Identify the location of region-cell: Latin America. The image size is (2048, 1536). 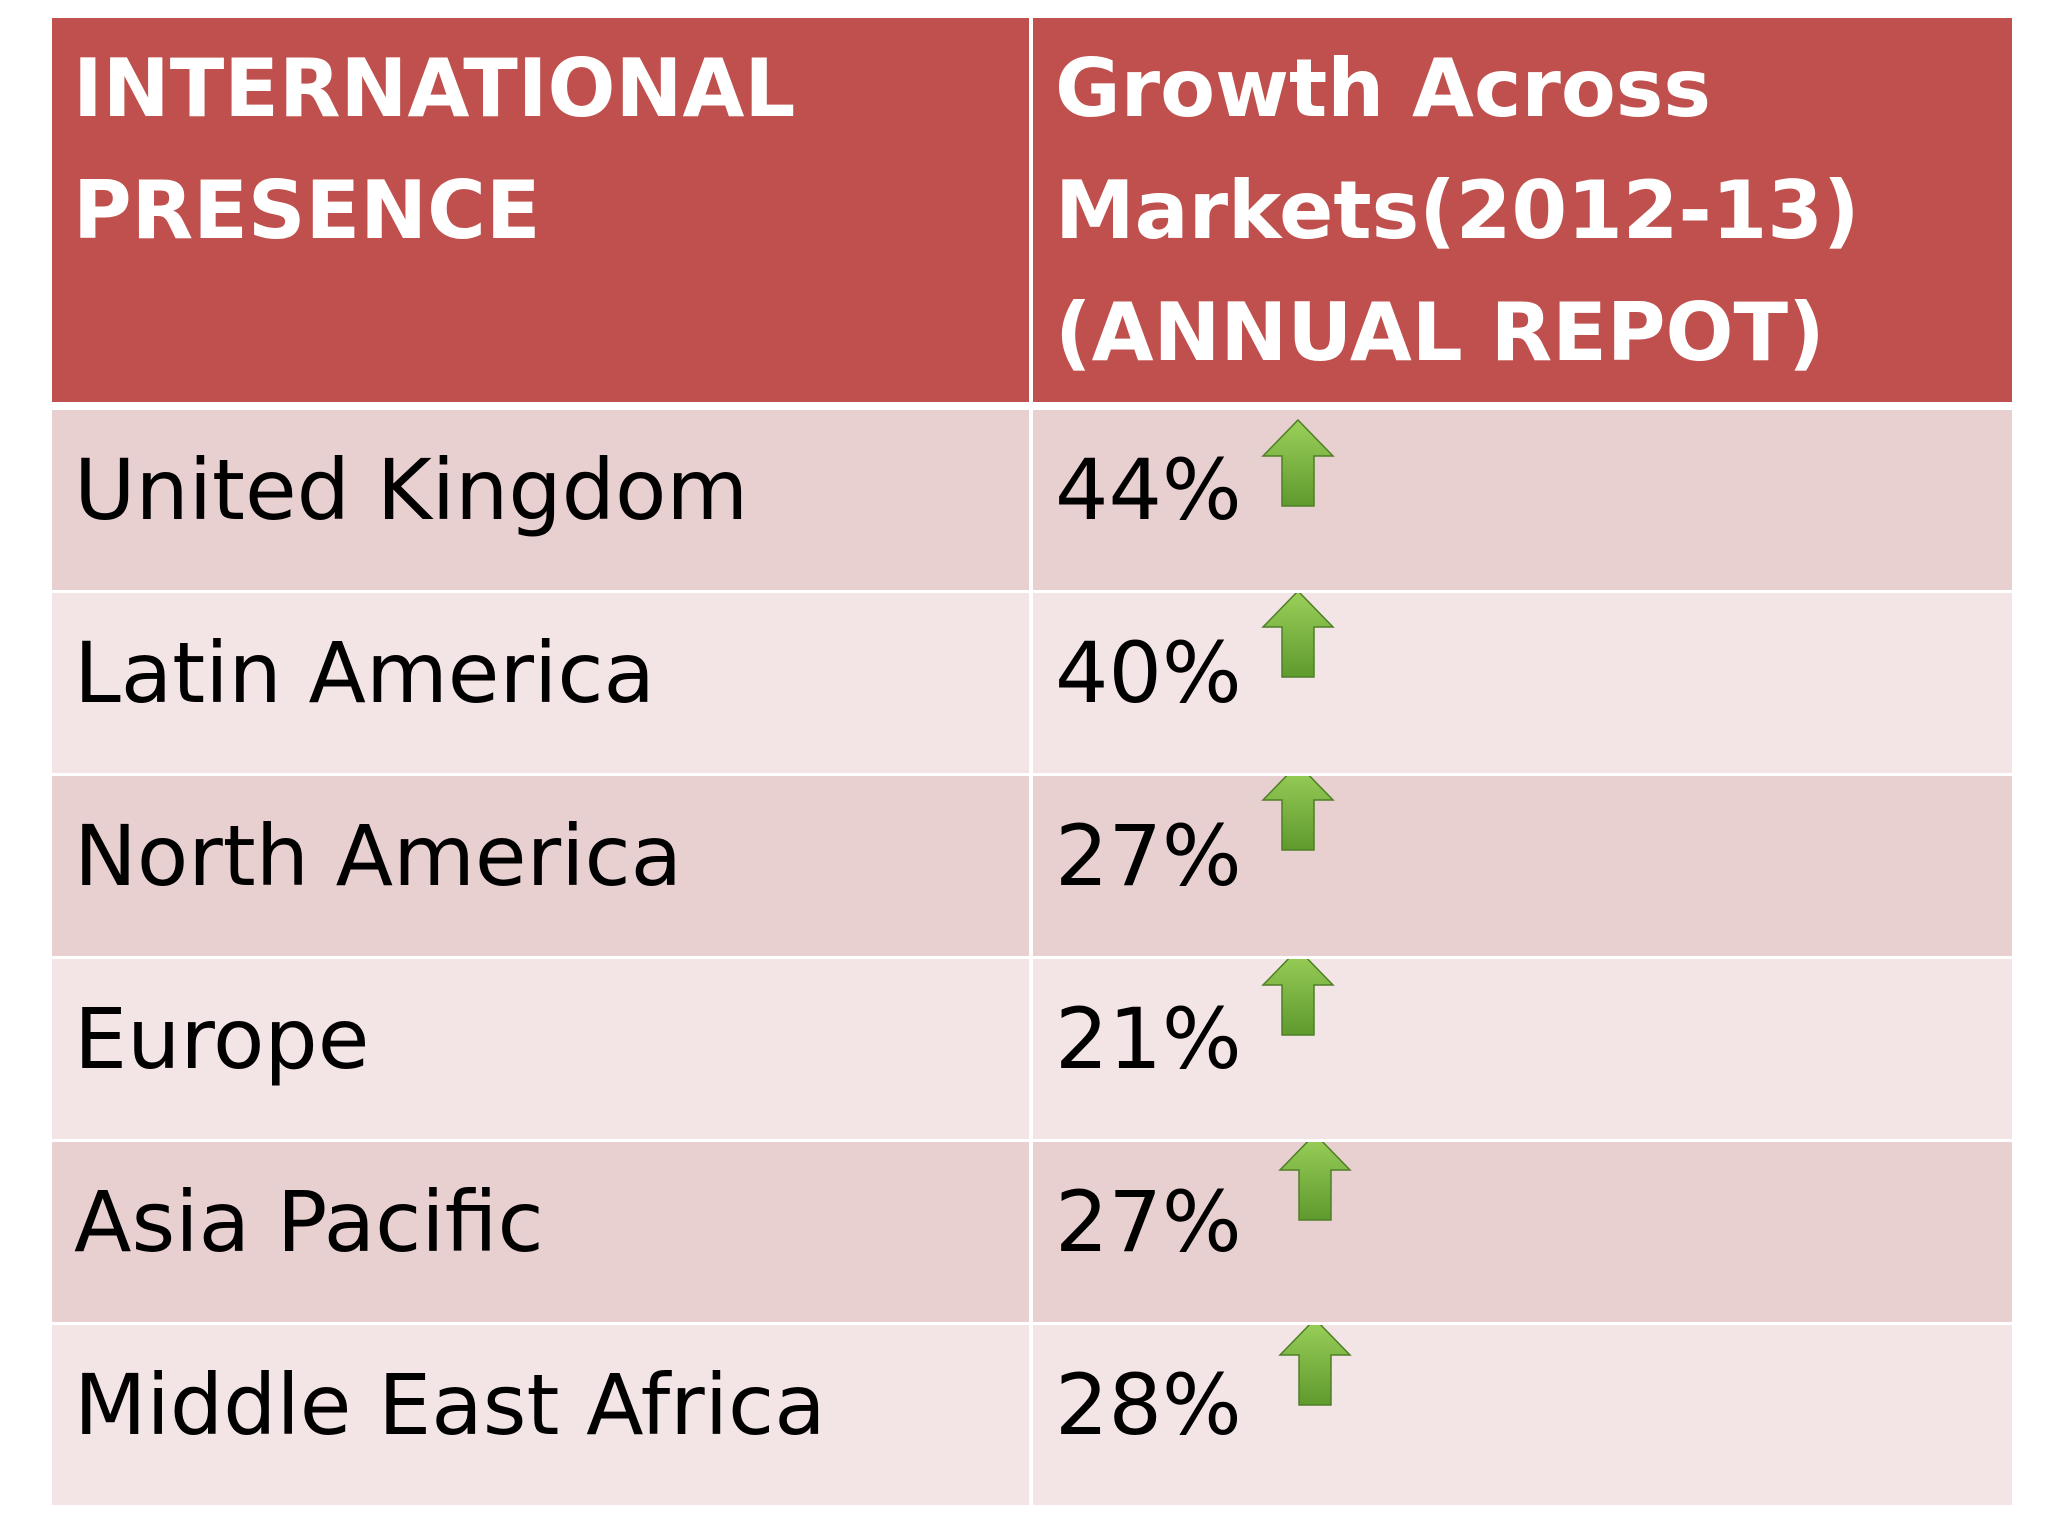
(542, 683).